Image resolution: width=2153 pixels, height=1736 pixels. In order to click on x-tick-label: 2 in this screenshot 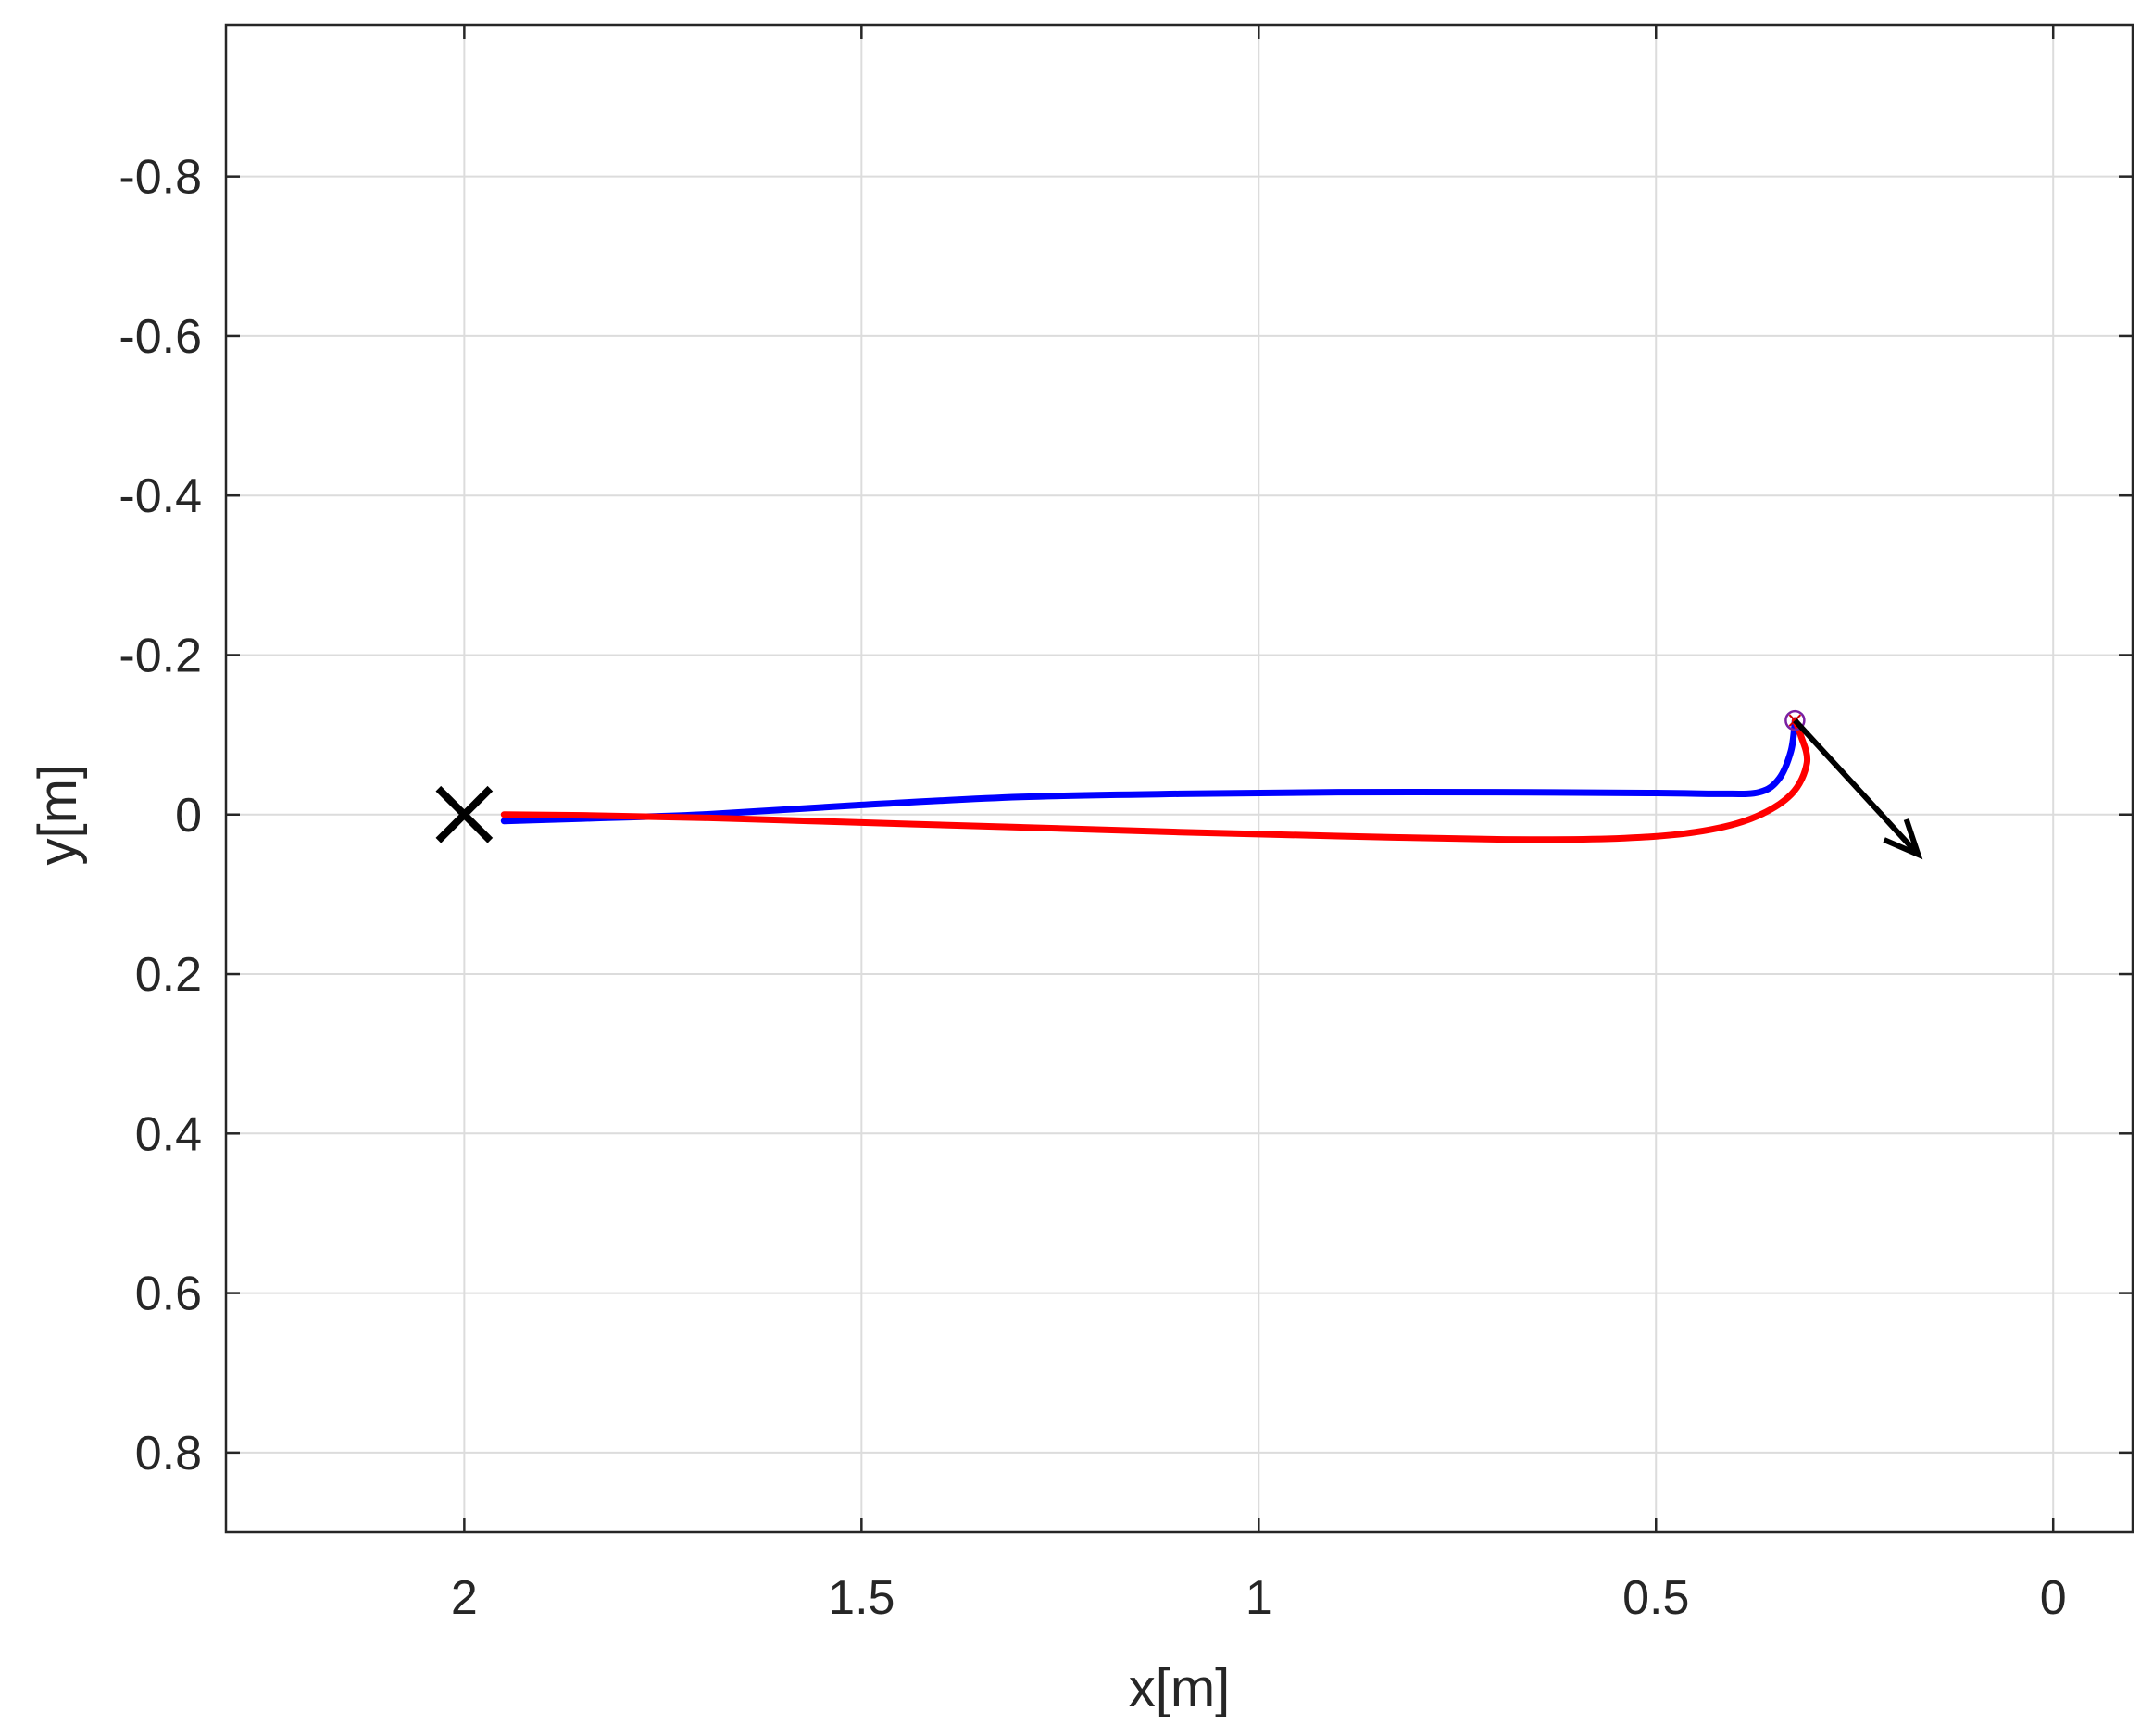, I will do `click(464, 1598)`.